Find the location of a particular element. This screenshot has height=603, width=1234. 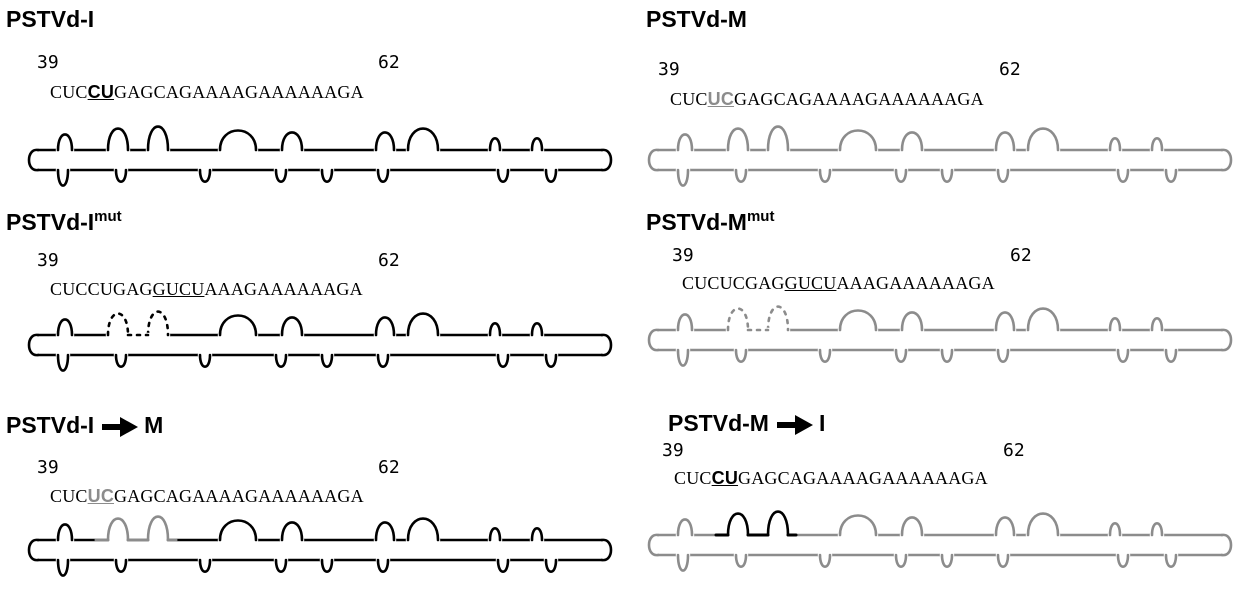

panel-title-pstvd-m-to-i: PSTVd-M I is located at coordinates (746, 423).